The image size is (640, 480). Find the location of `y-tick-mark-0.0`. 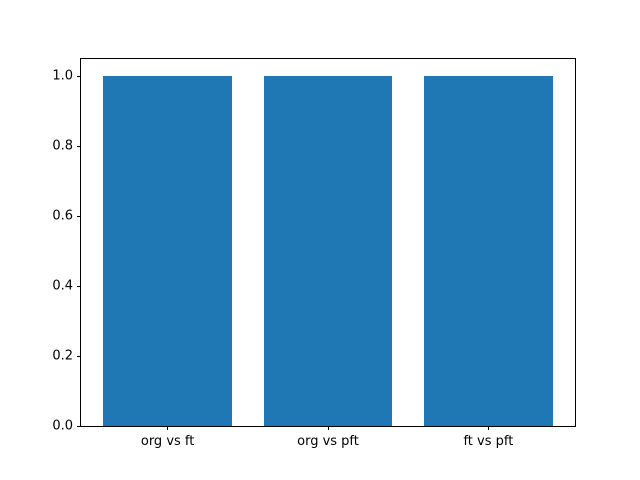

y-tick-mark-0.0 is located at coordinates (79, 426).